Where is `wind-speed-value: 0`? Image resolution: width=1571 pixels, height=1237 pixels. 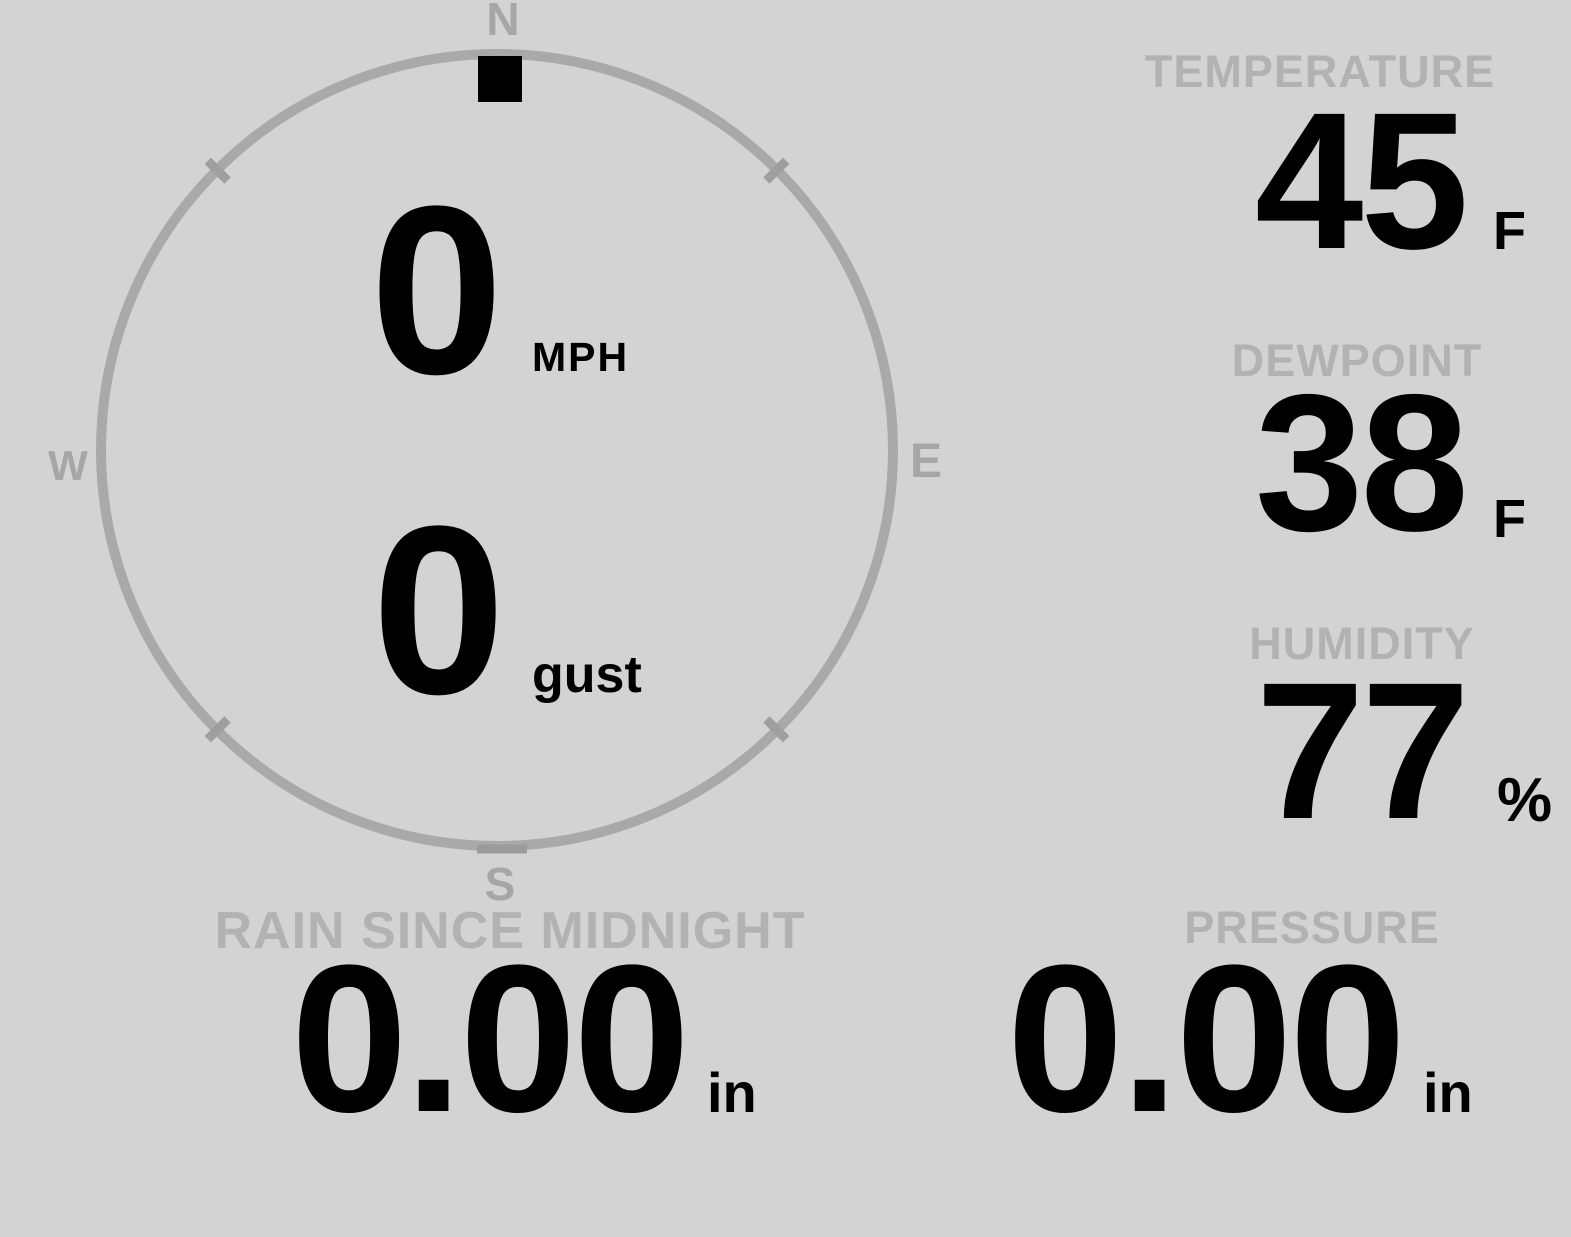
wind-speed-value: 0 is located at coordinates (436, 290).